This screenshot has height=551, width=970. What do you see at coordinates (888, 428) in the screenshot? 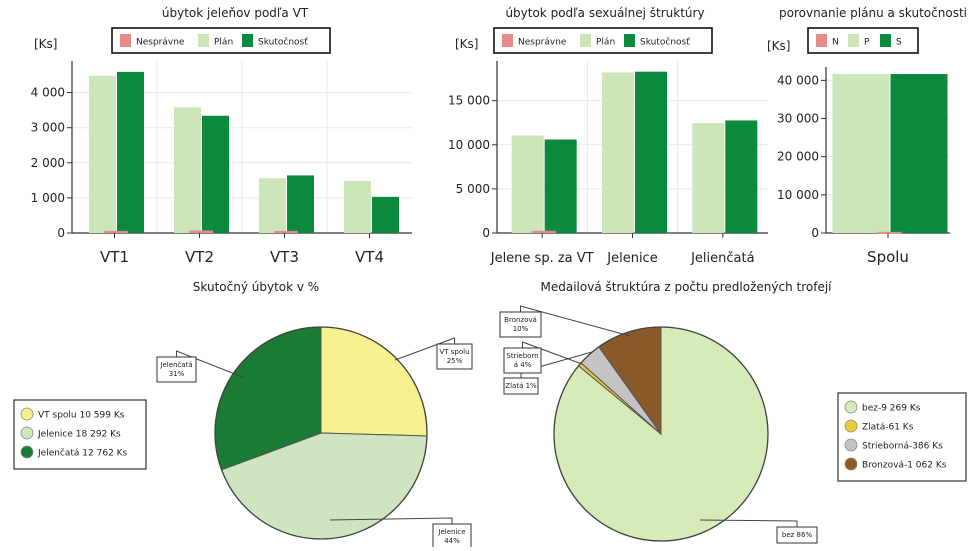
I see `legend-label: Zlatá-61 Ks` at bounding box center [888, 428].